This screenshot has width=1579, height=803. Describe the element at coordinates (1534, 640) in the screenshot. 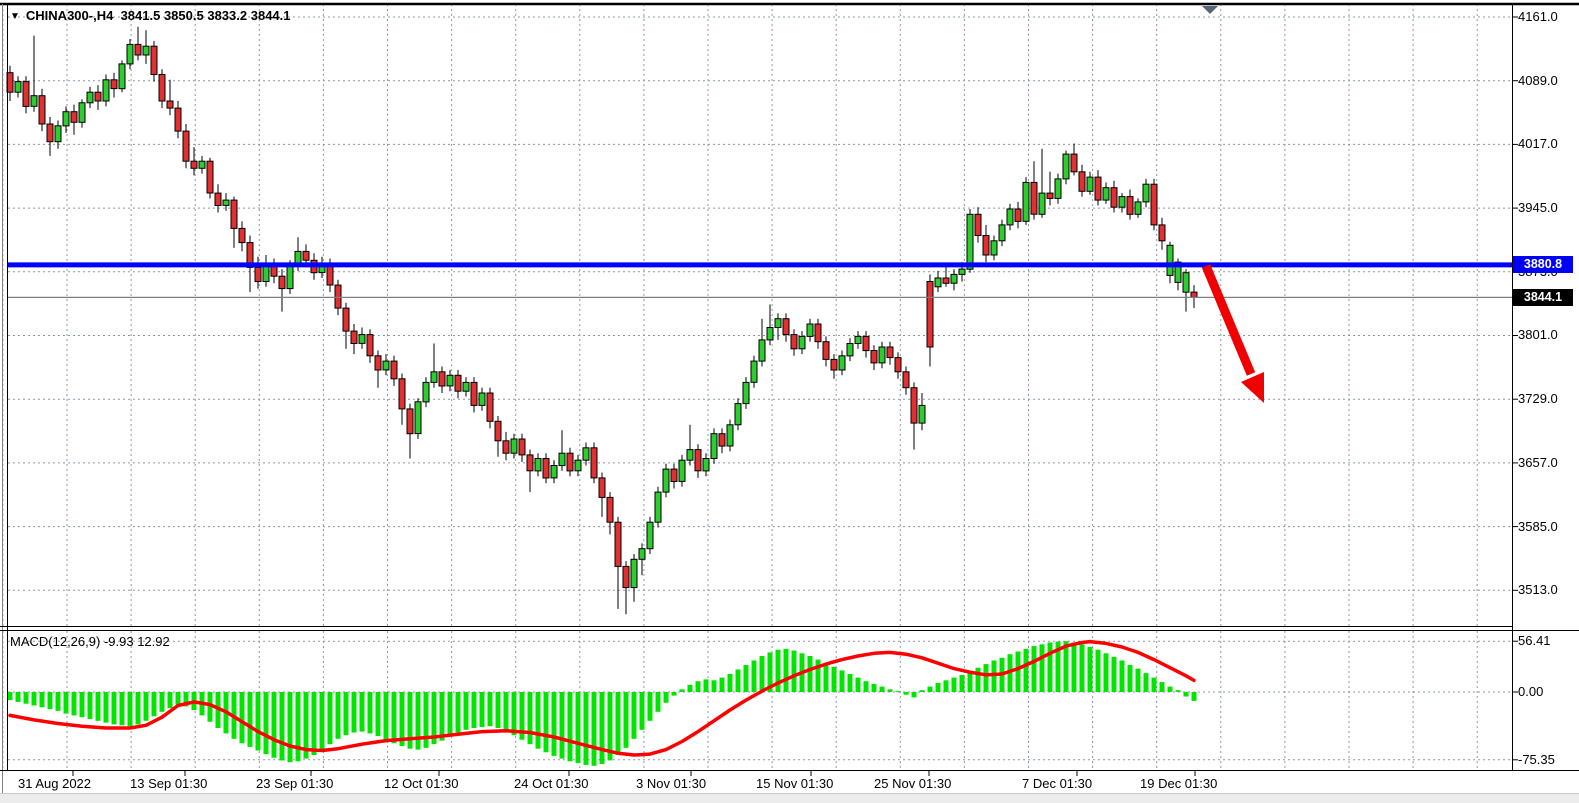

I see `indicator-axis-label: 56.41` at that location.